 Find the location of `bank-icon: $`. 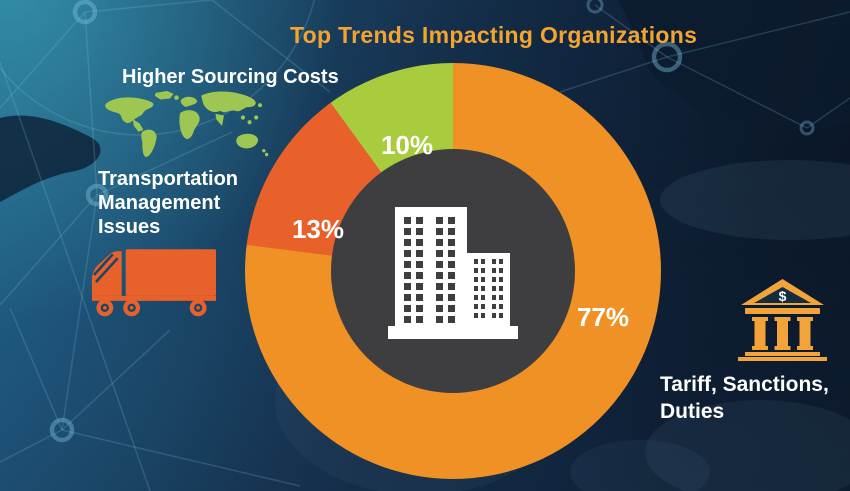

bank-icon: $ is located at coordinates (782, 320).